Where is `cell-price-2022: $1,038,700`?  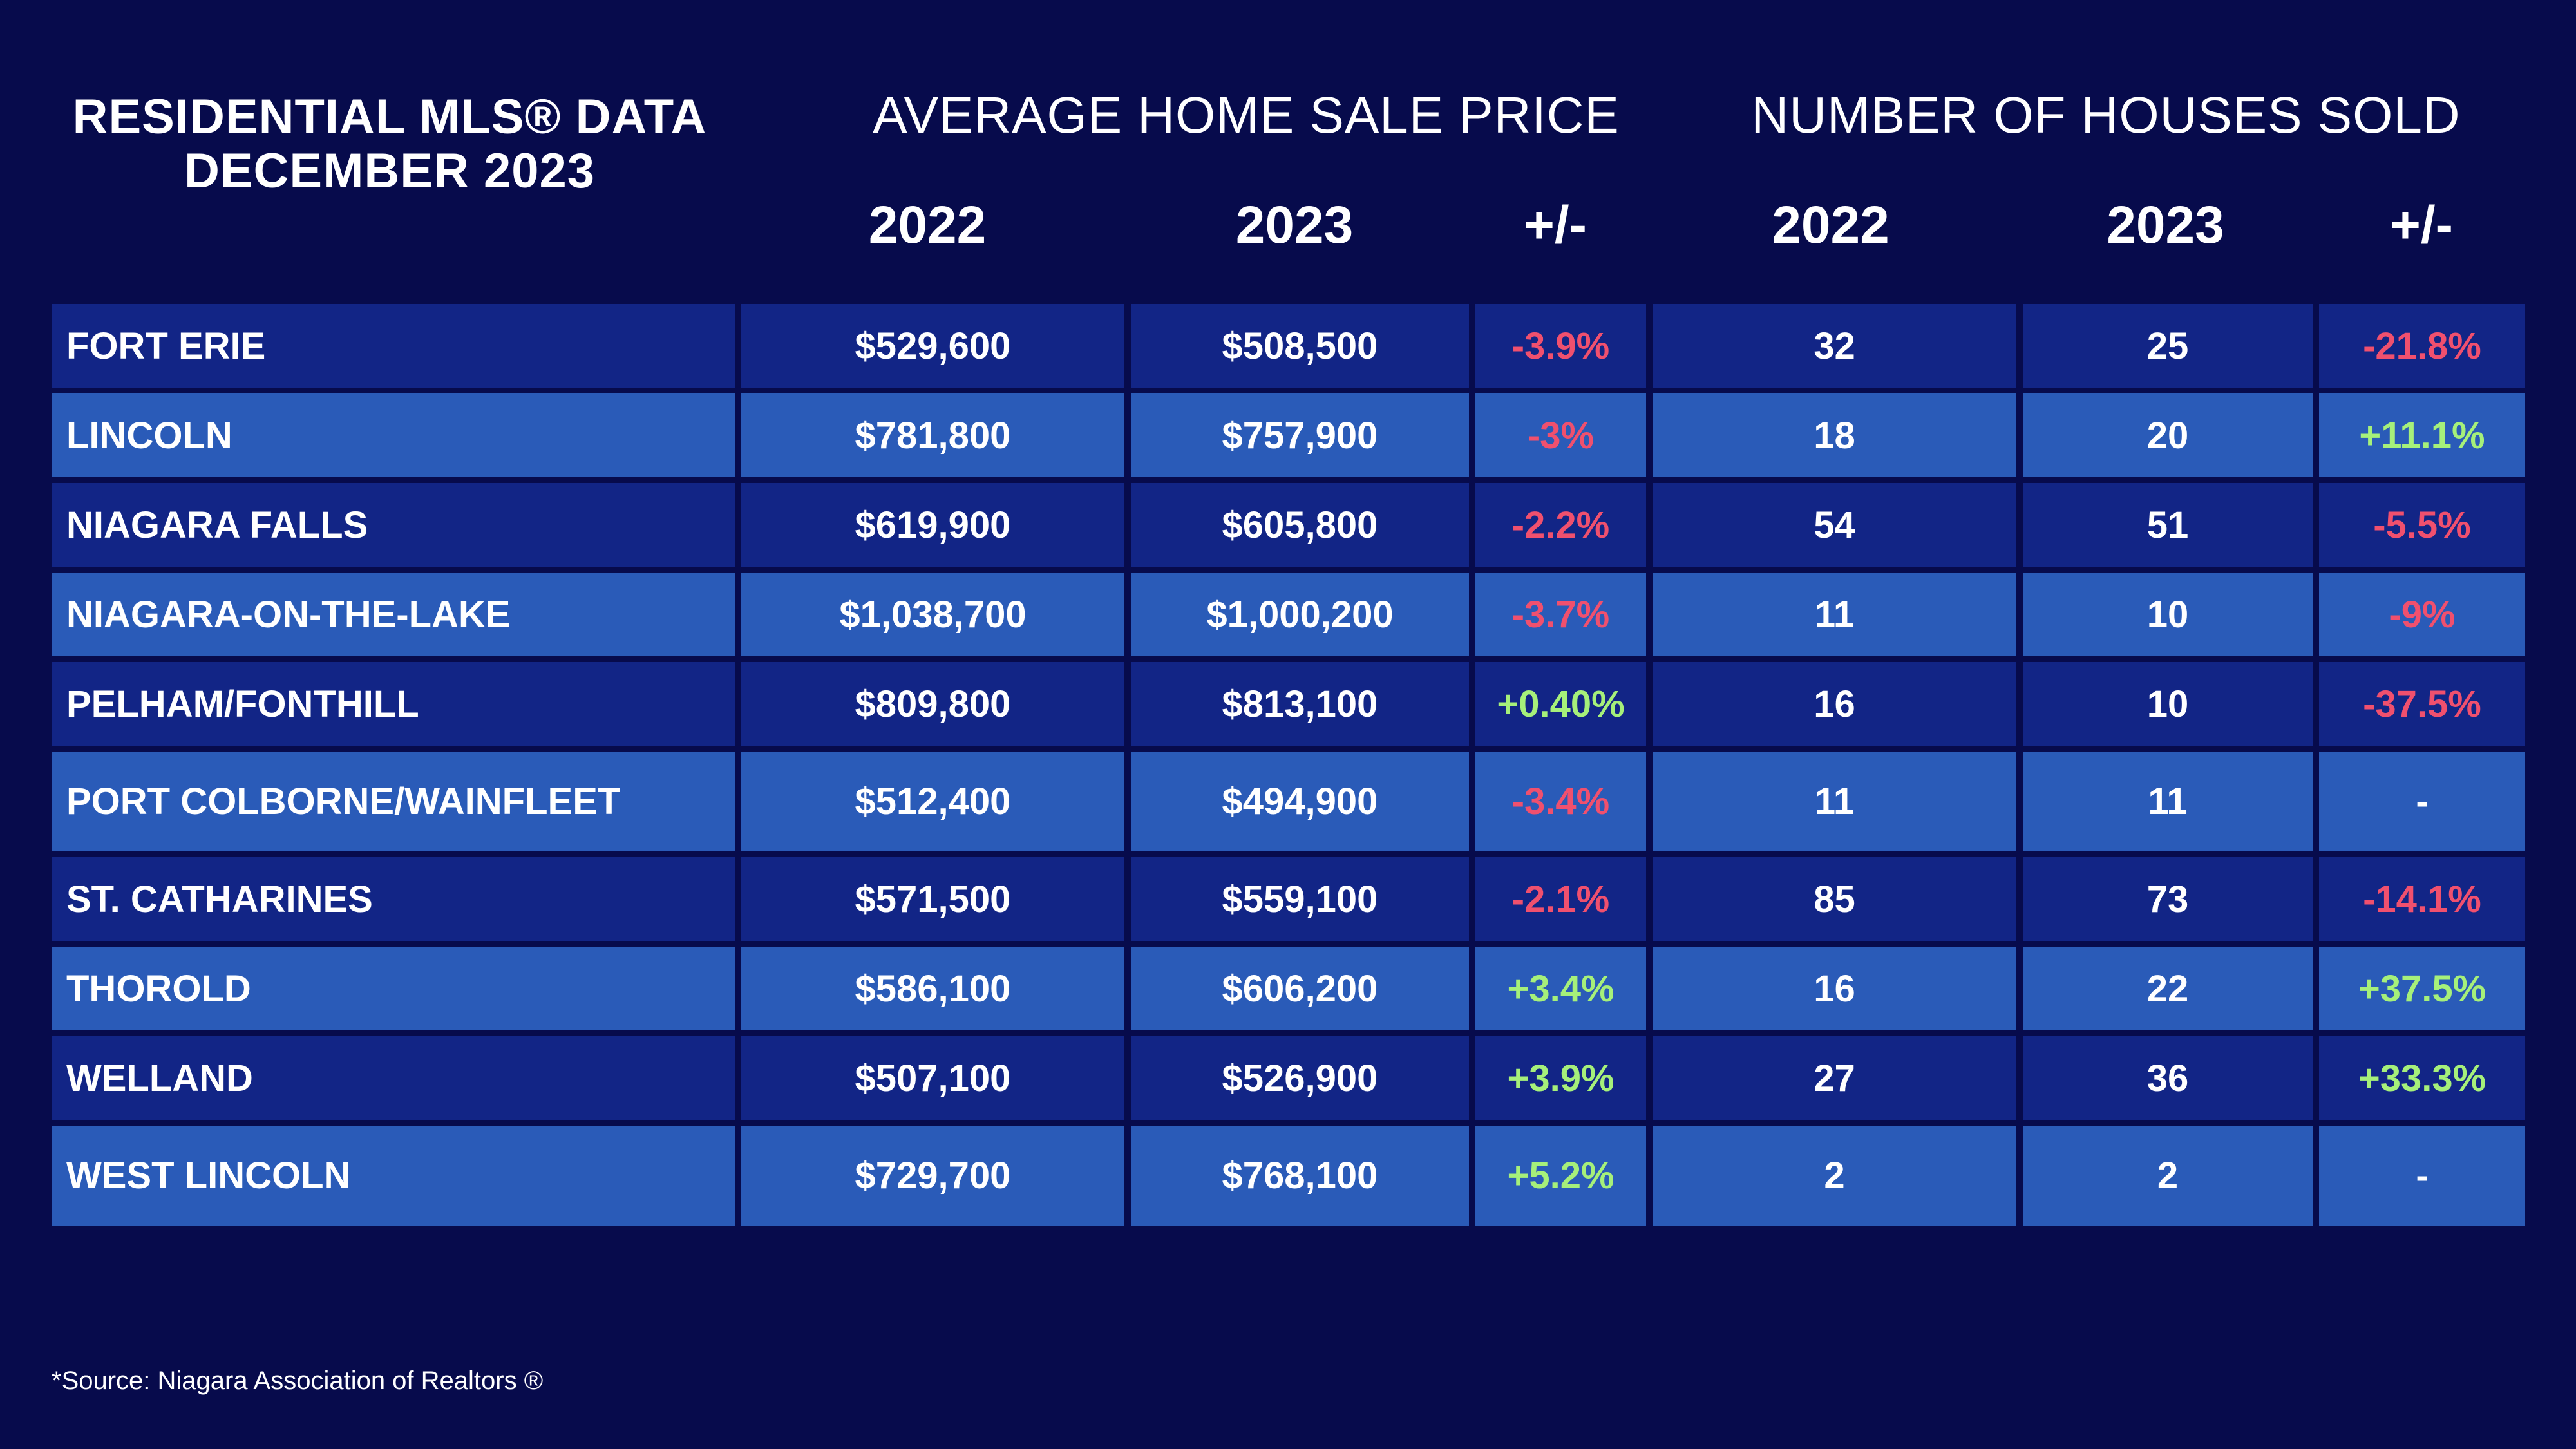 cell-price-2022: $1,038,700 is located at coordinates (933, 614).